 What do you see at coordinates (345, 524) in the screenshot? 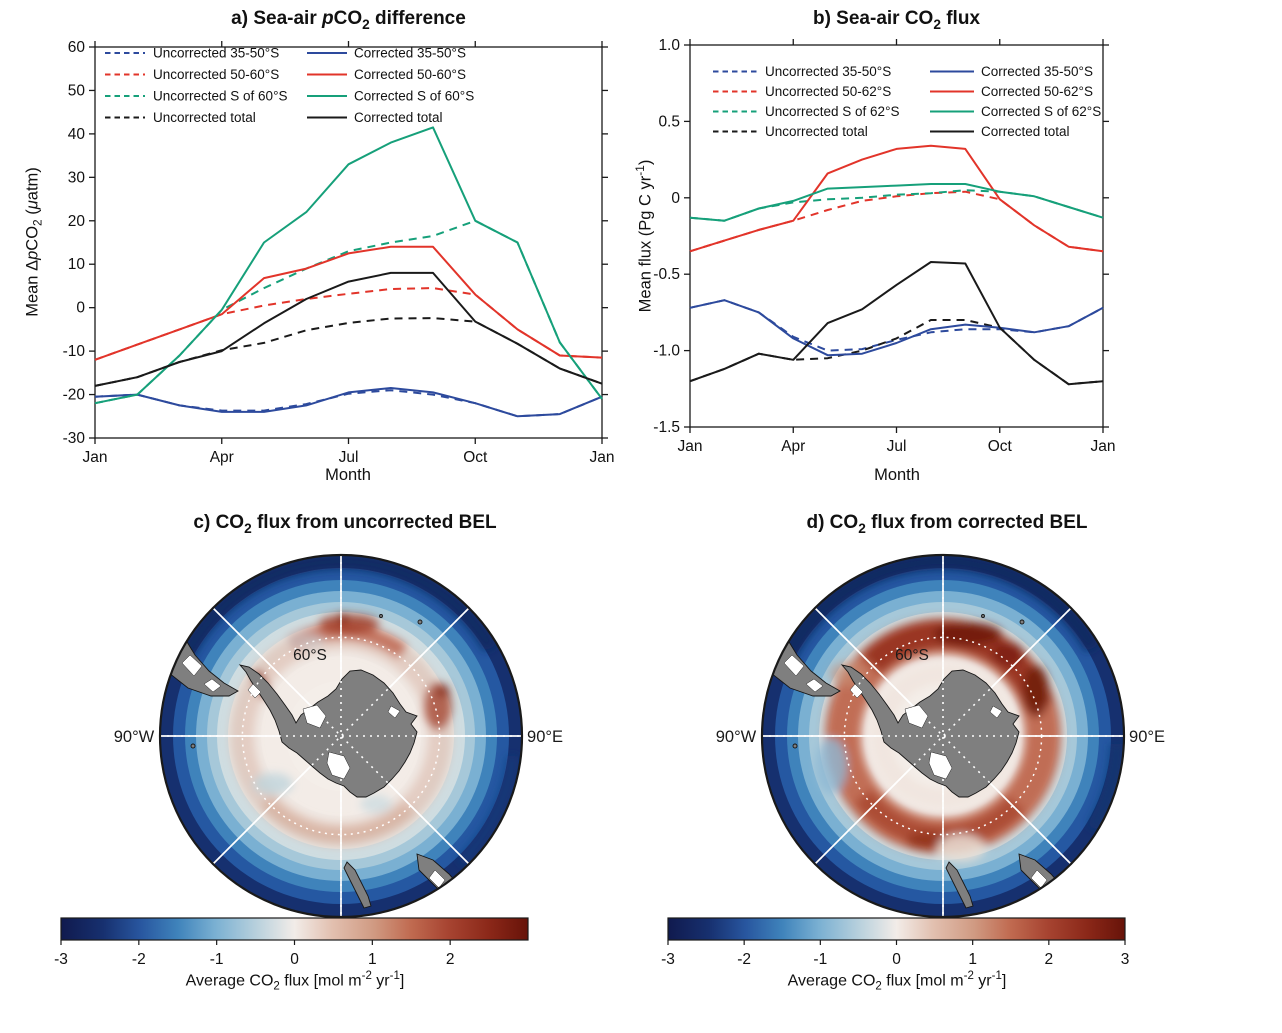
I see `title-panel-c: c) CO2 flux from uncorrected BEL` at bounding box center [345, 524].